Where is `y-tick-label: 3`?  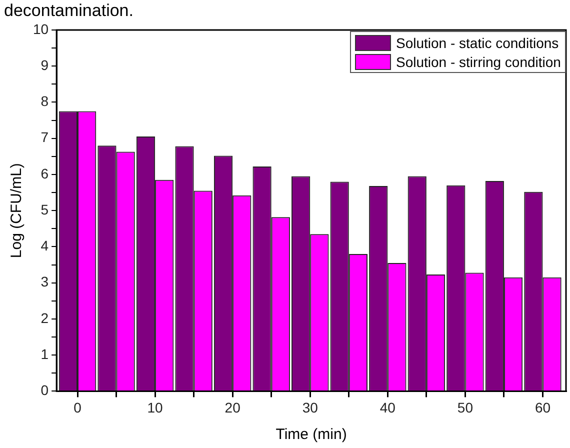 y-tick-label: 3 is located at coordinates (44, 282).